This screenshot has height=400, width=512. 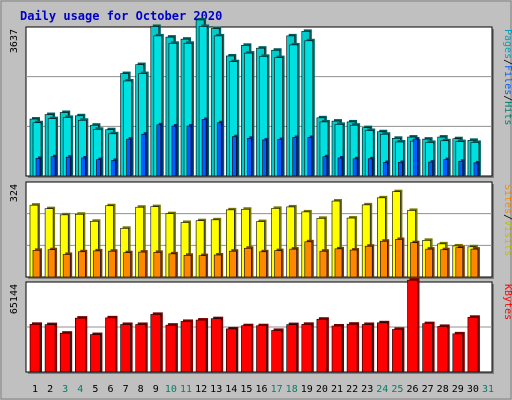 What do you see at coordinates (507, 238) in the screenshot?
I see `legend-entry: Visits` at bounding box center [507, 238].